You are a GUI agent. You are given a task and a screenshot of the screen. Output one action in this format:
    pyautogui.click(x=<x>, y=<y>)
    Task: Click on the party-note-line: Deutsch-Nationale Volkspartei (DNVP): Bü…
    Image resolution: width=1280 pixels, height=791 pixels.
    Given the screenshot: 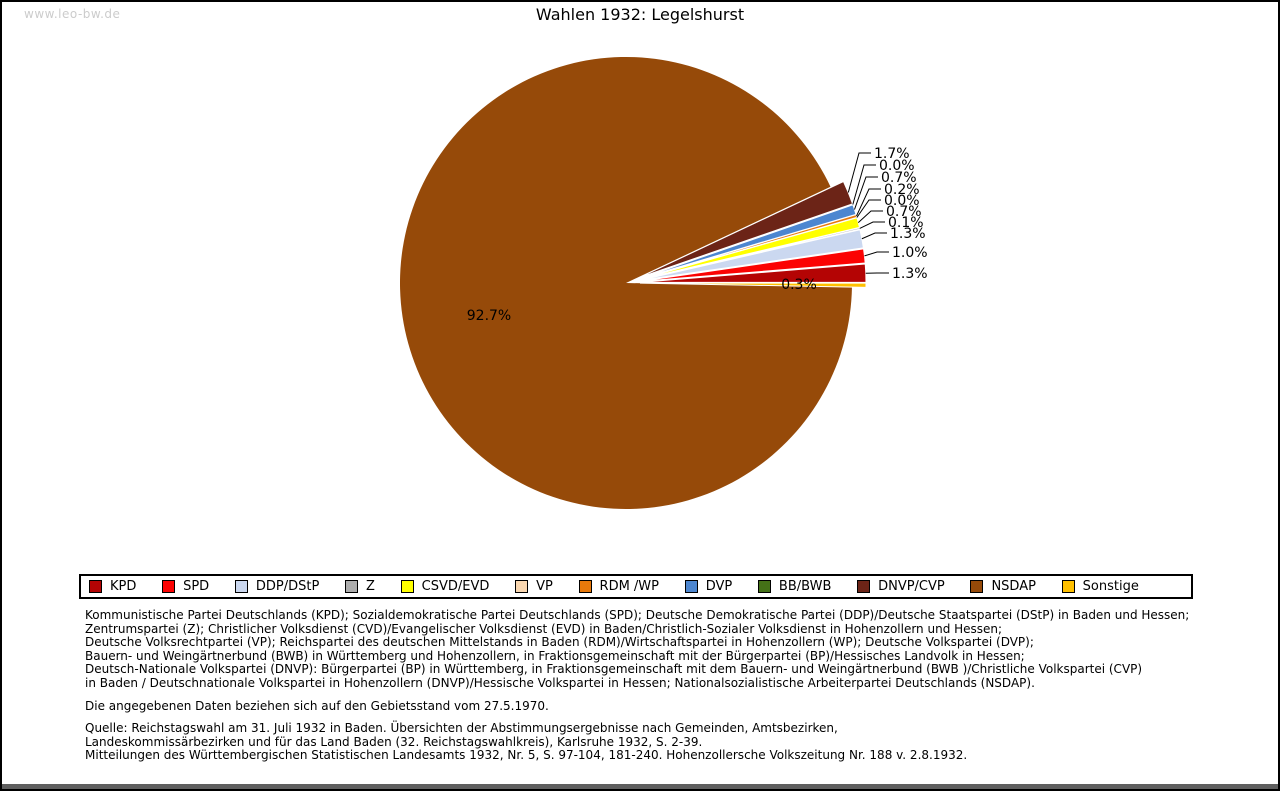 What is the action you would take?
    pyautogui.click(x=614, y=669)
    